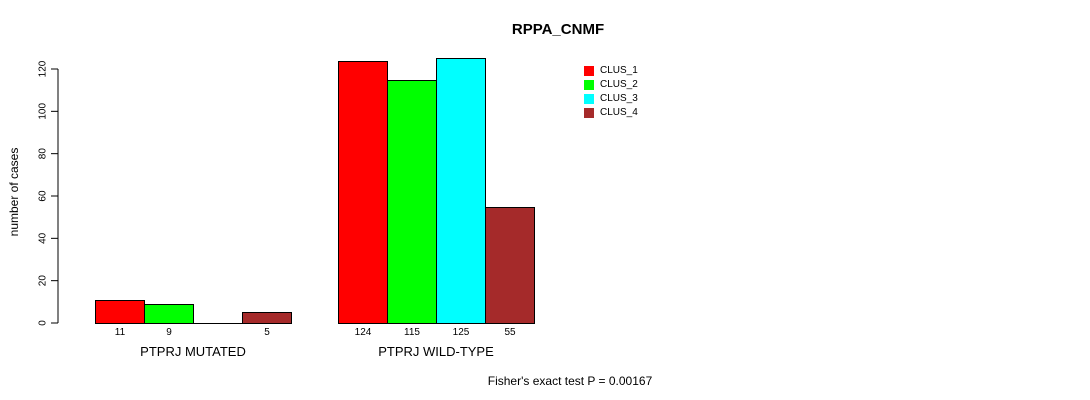  I want to click on chart-title: RPPA_CNMF, so click(558, 29).